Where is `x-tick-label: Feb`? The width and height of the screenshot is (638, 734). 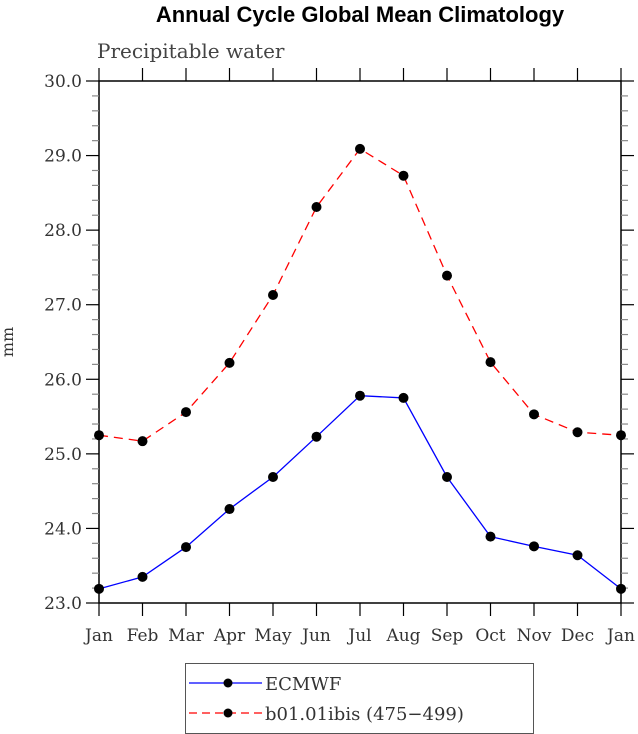
x-tick-label: Feb is located at coordinates (143, 636).